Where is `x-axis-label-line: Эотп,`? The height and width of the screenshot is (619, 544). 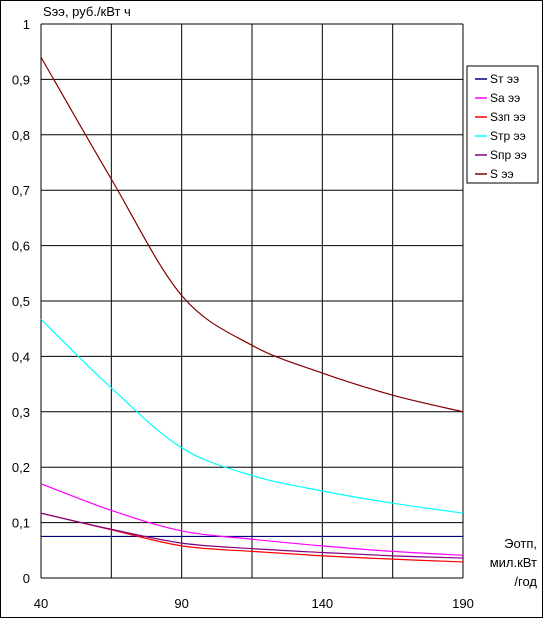
x-axis-label-line: Эотп, is located at coordinates (520, 543).